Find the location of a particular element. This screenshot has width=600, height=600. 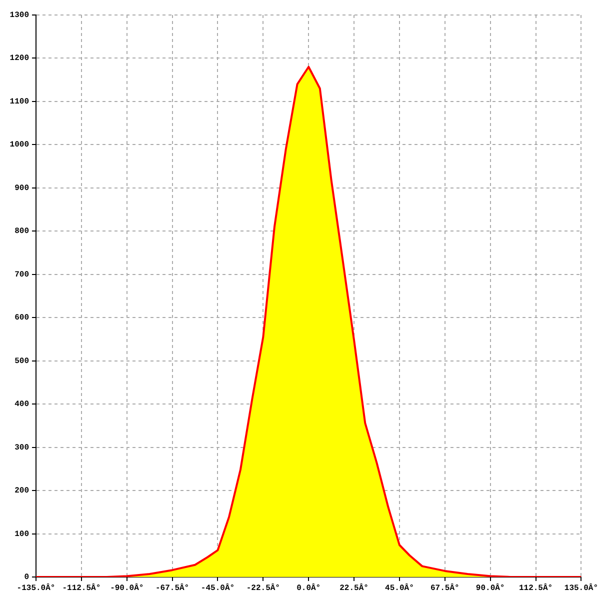

y-tick-label: 1000 is located at coordinates (20, 145).